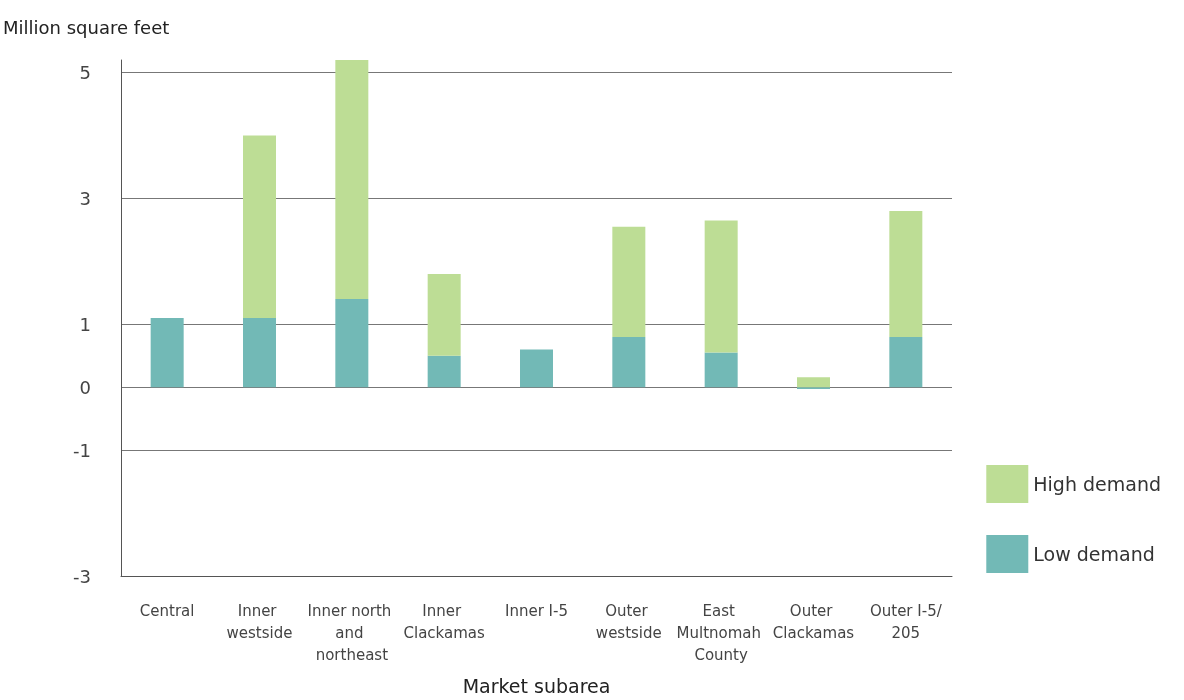 The width and height of the screenshot is (1184, 700). What do you see at coordinates (1097, 484) in the screenshot?
I see `legend-label: High demand` at bounding box center [1097, 484].